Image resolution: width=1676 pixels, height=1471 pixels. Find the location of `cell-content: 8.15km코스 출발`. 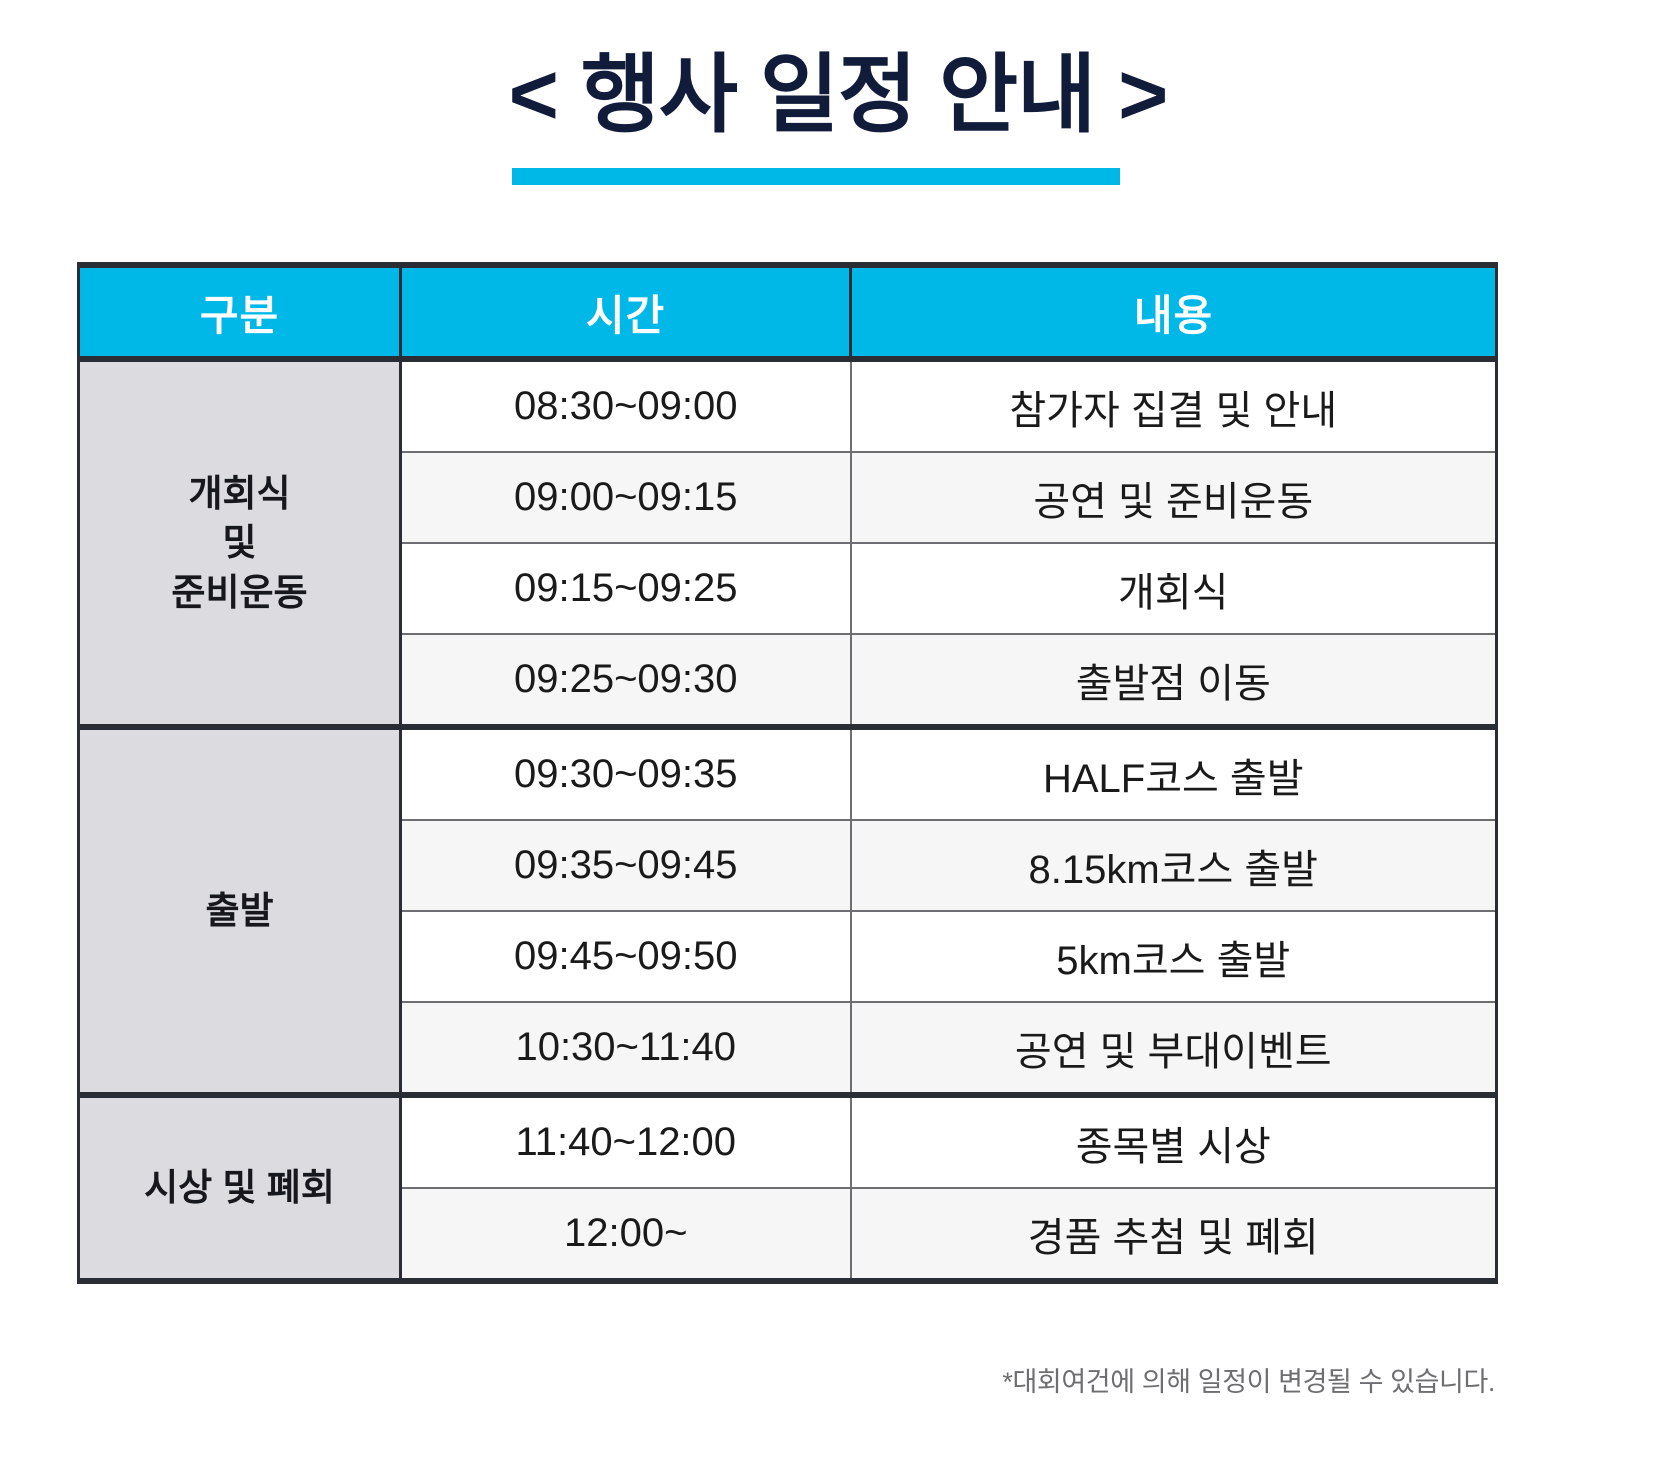

cell-content: 8.15km코스 출발 is located at coordinates (1173, 865).